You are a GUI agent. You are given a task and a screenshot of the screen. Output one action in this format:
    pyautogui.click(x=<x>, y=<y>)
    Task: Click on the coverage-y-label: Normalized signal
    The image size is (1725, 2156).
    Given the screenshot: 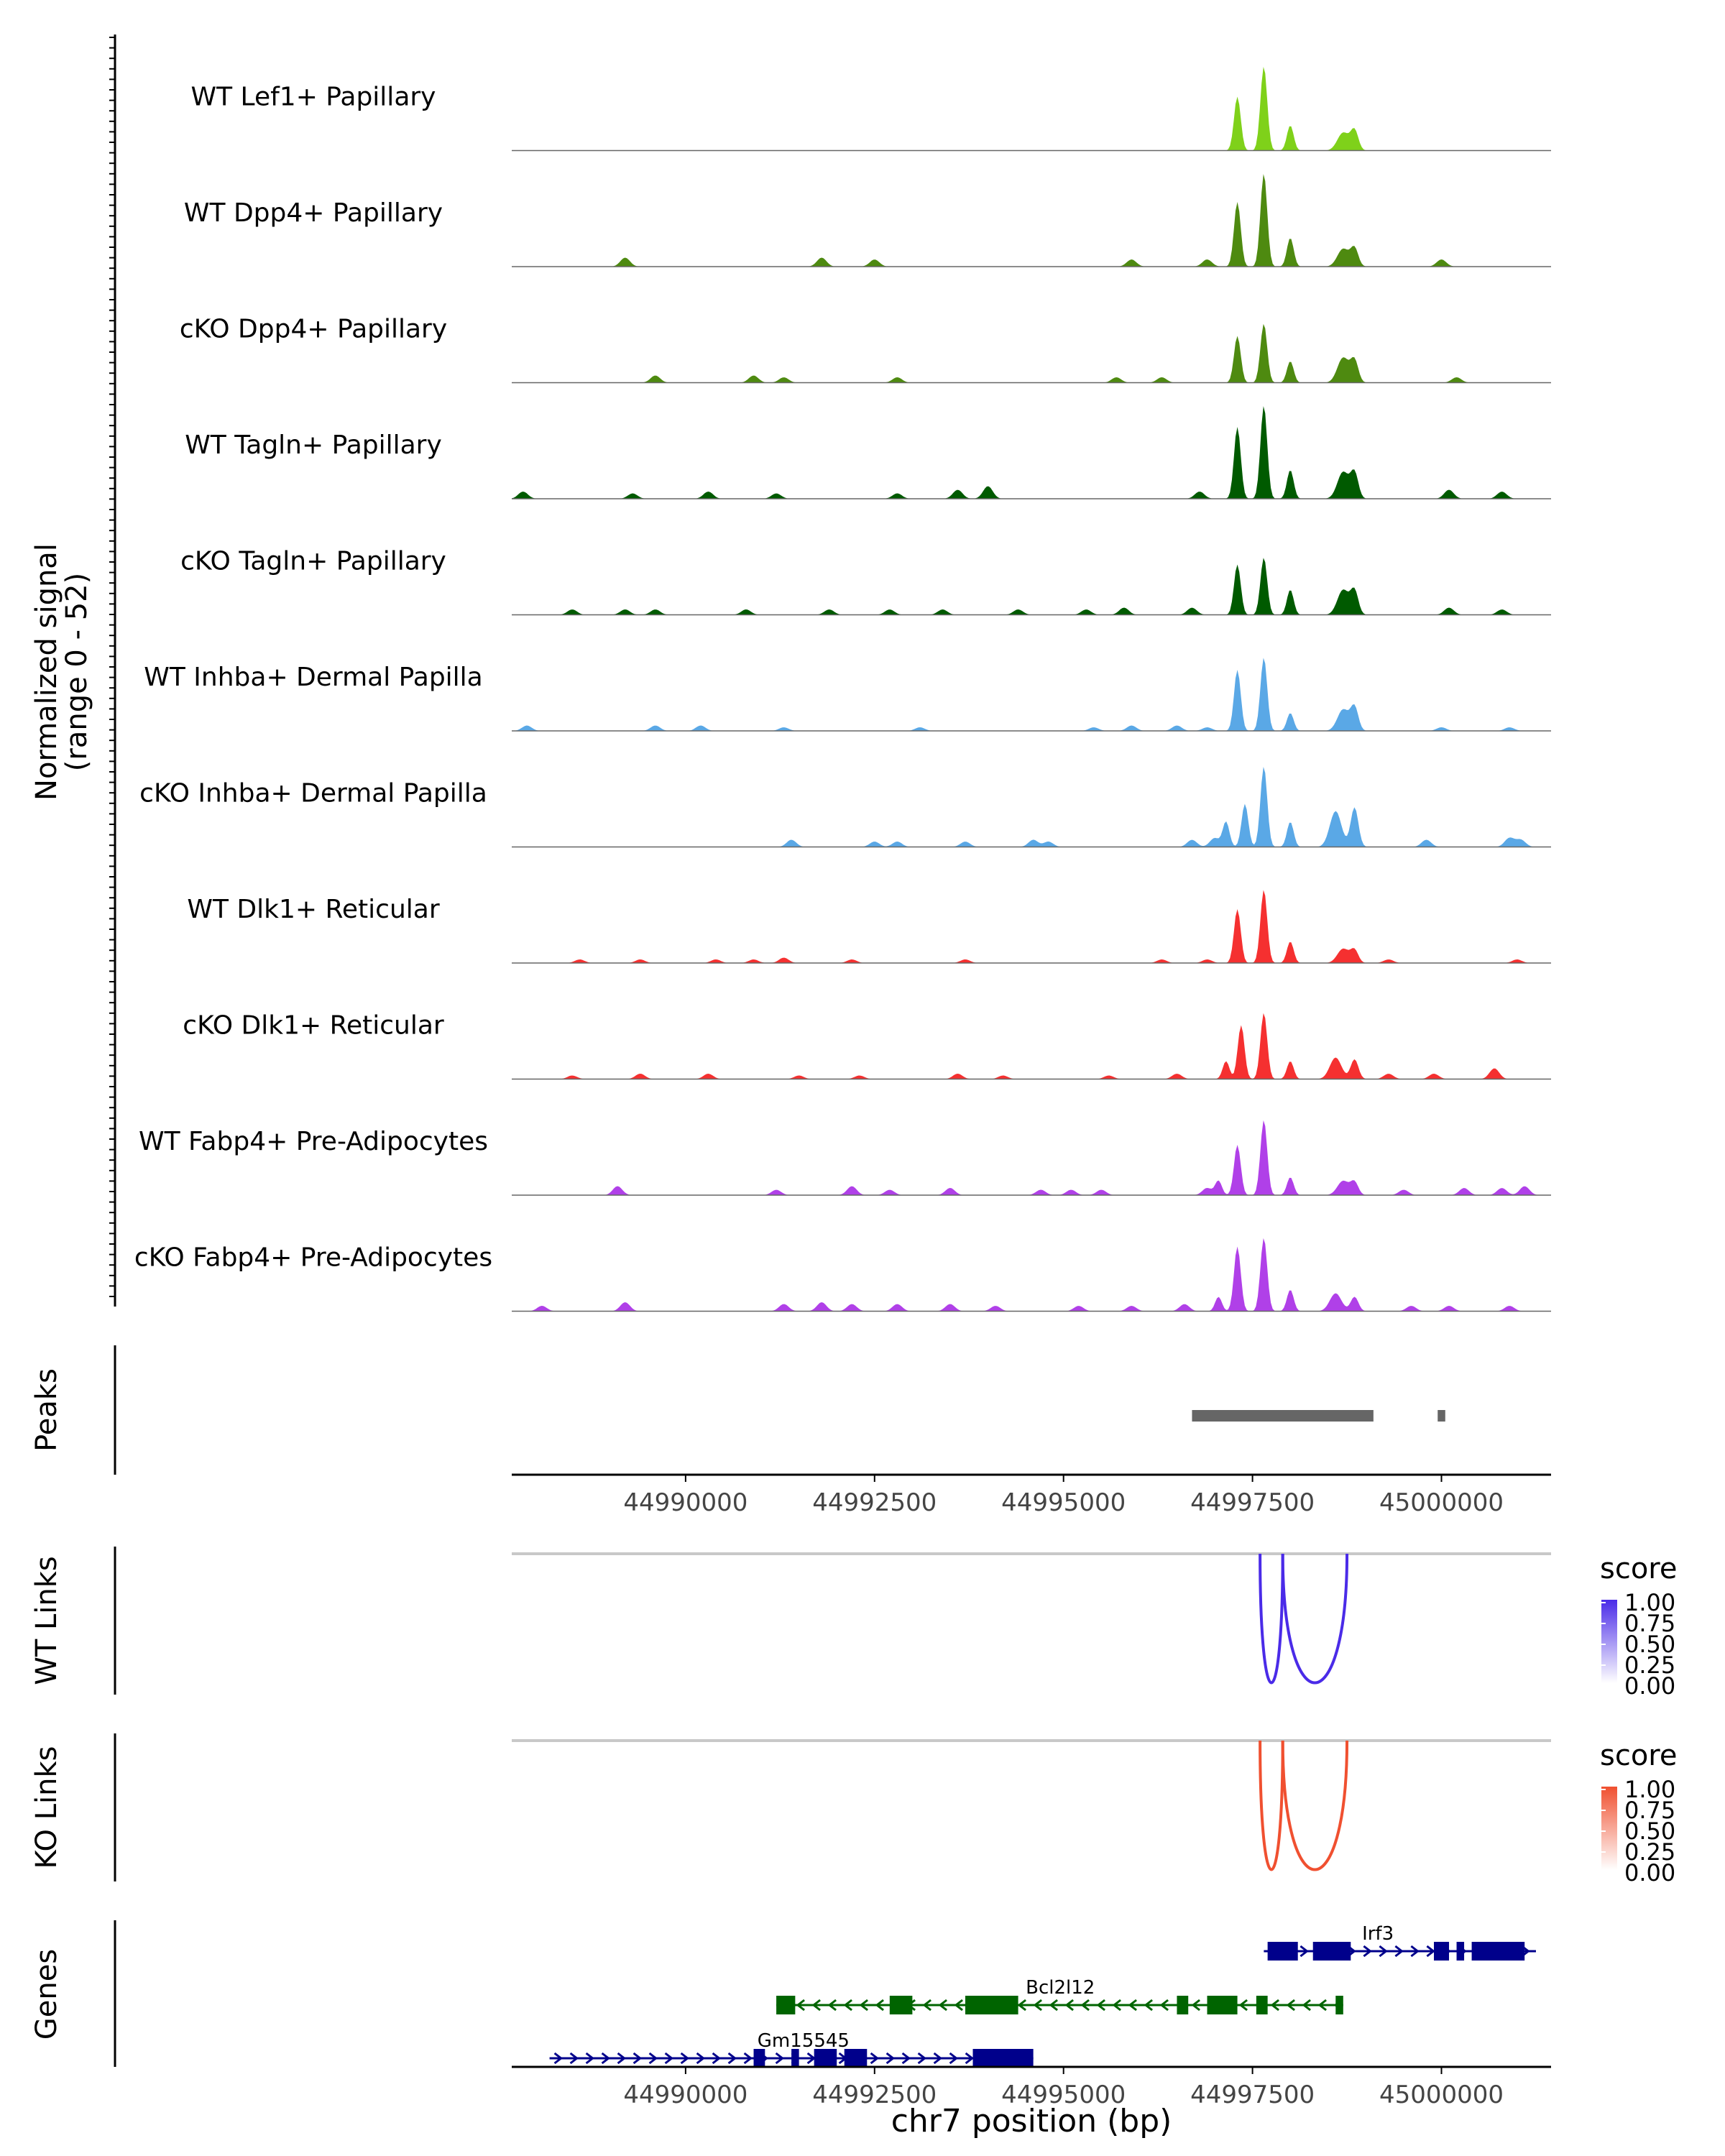 What is the action you would take?
    pyautogui.click(x=46, y=672)
    